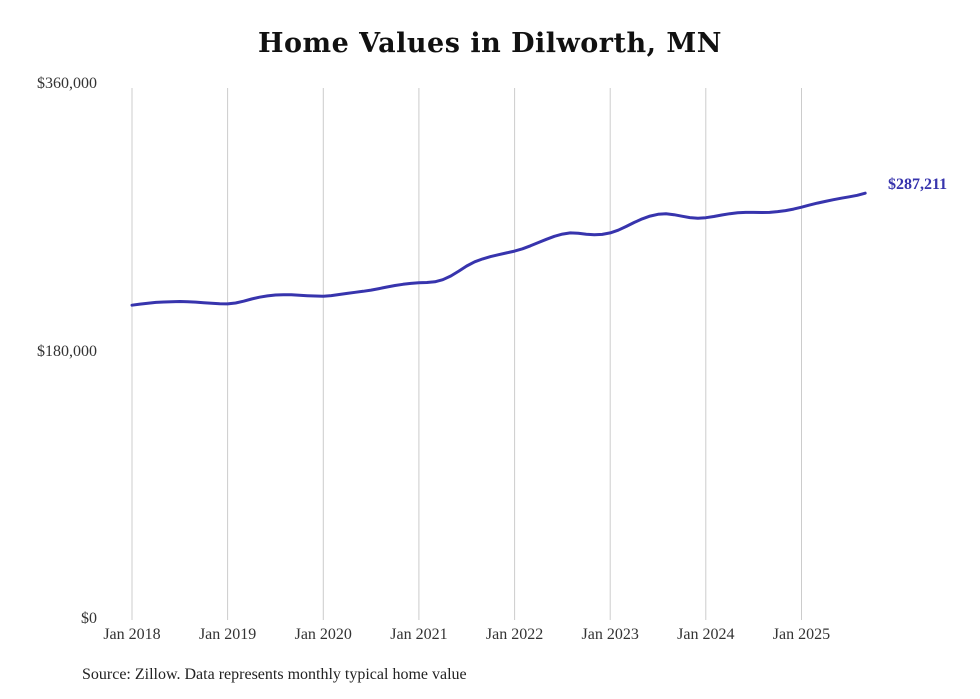  Describe the element at coordinates (323, 634) in the screenshot. I see `x-tick-jan-2020: Jan 2020` at that location.